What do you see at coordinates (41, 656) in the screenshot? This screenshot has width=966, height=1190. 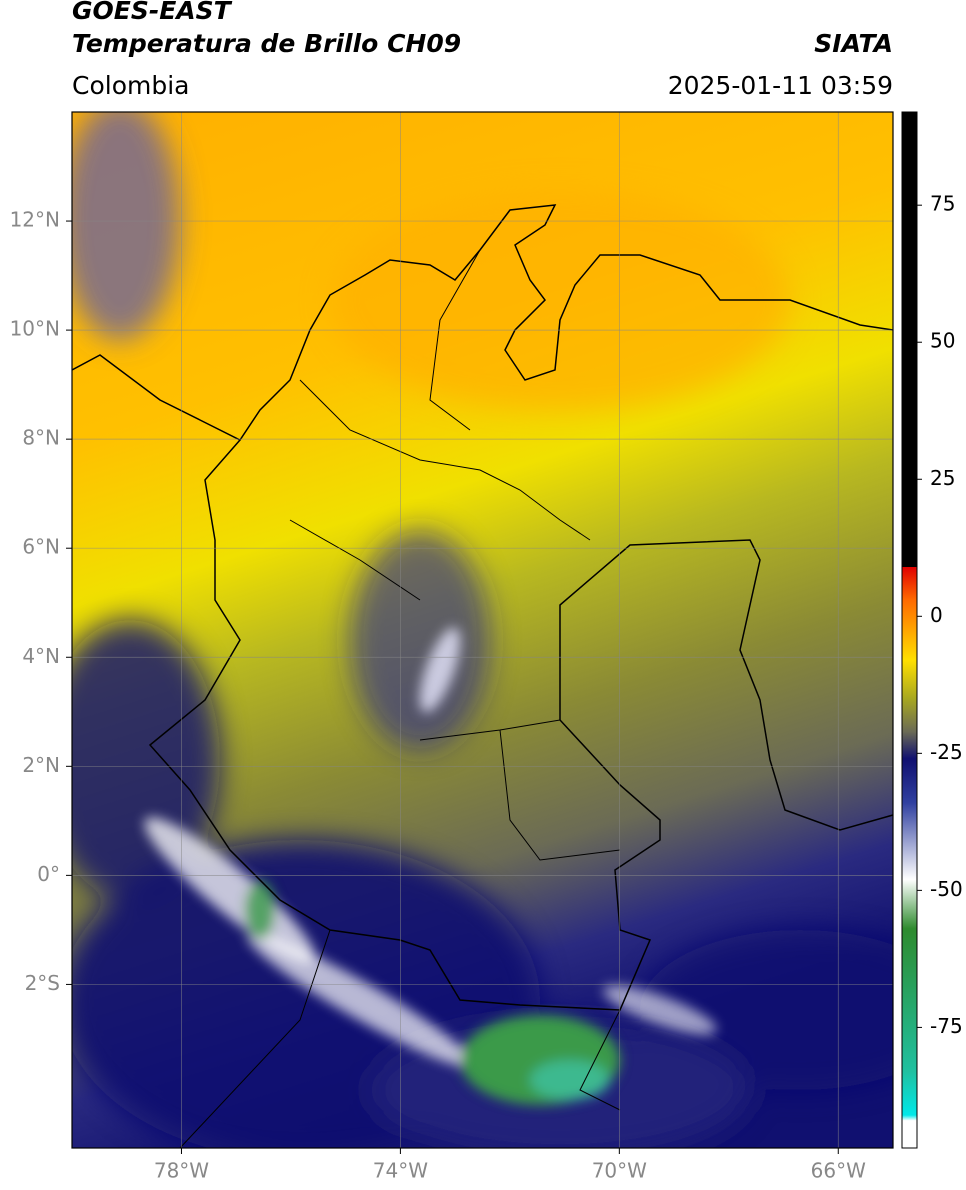 I see `y-tick-label: 4°N` at bounding box center [41, 656].